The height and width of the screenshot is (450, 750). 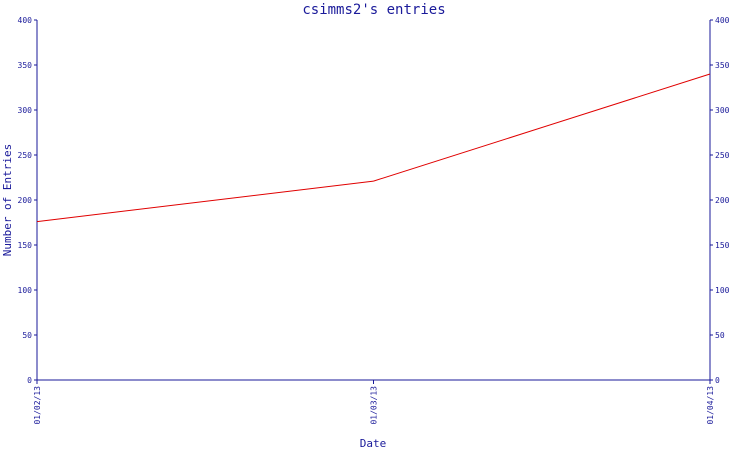 I want to click on x-tick-label: 01/04/13, so click(x=710, y=405).